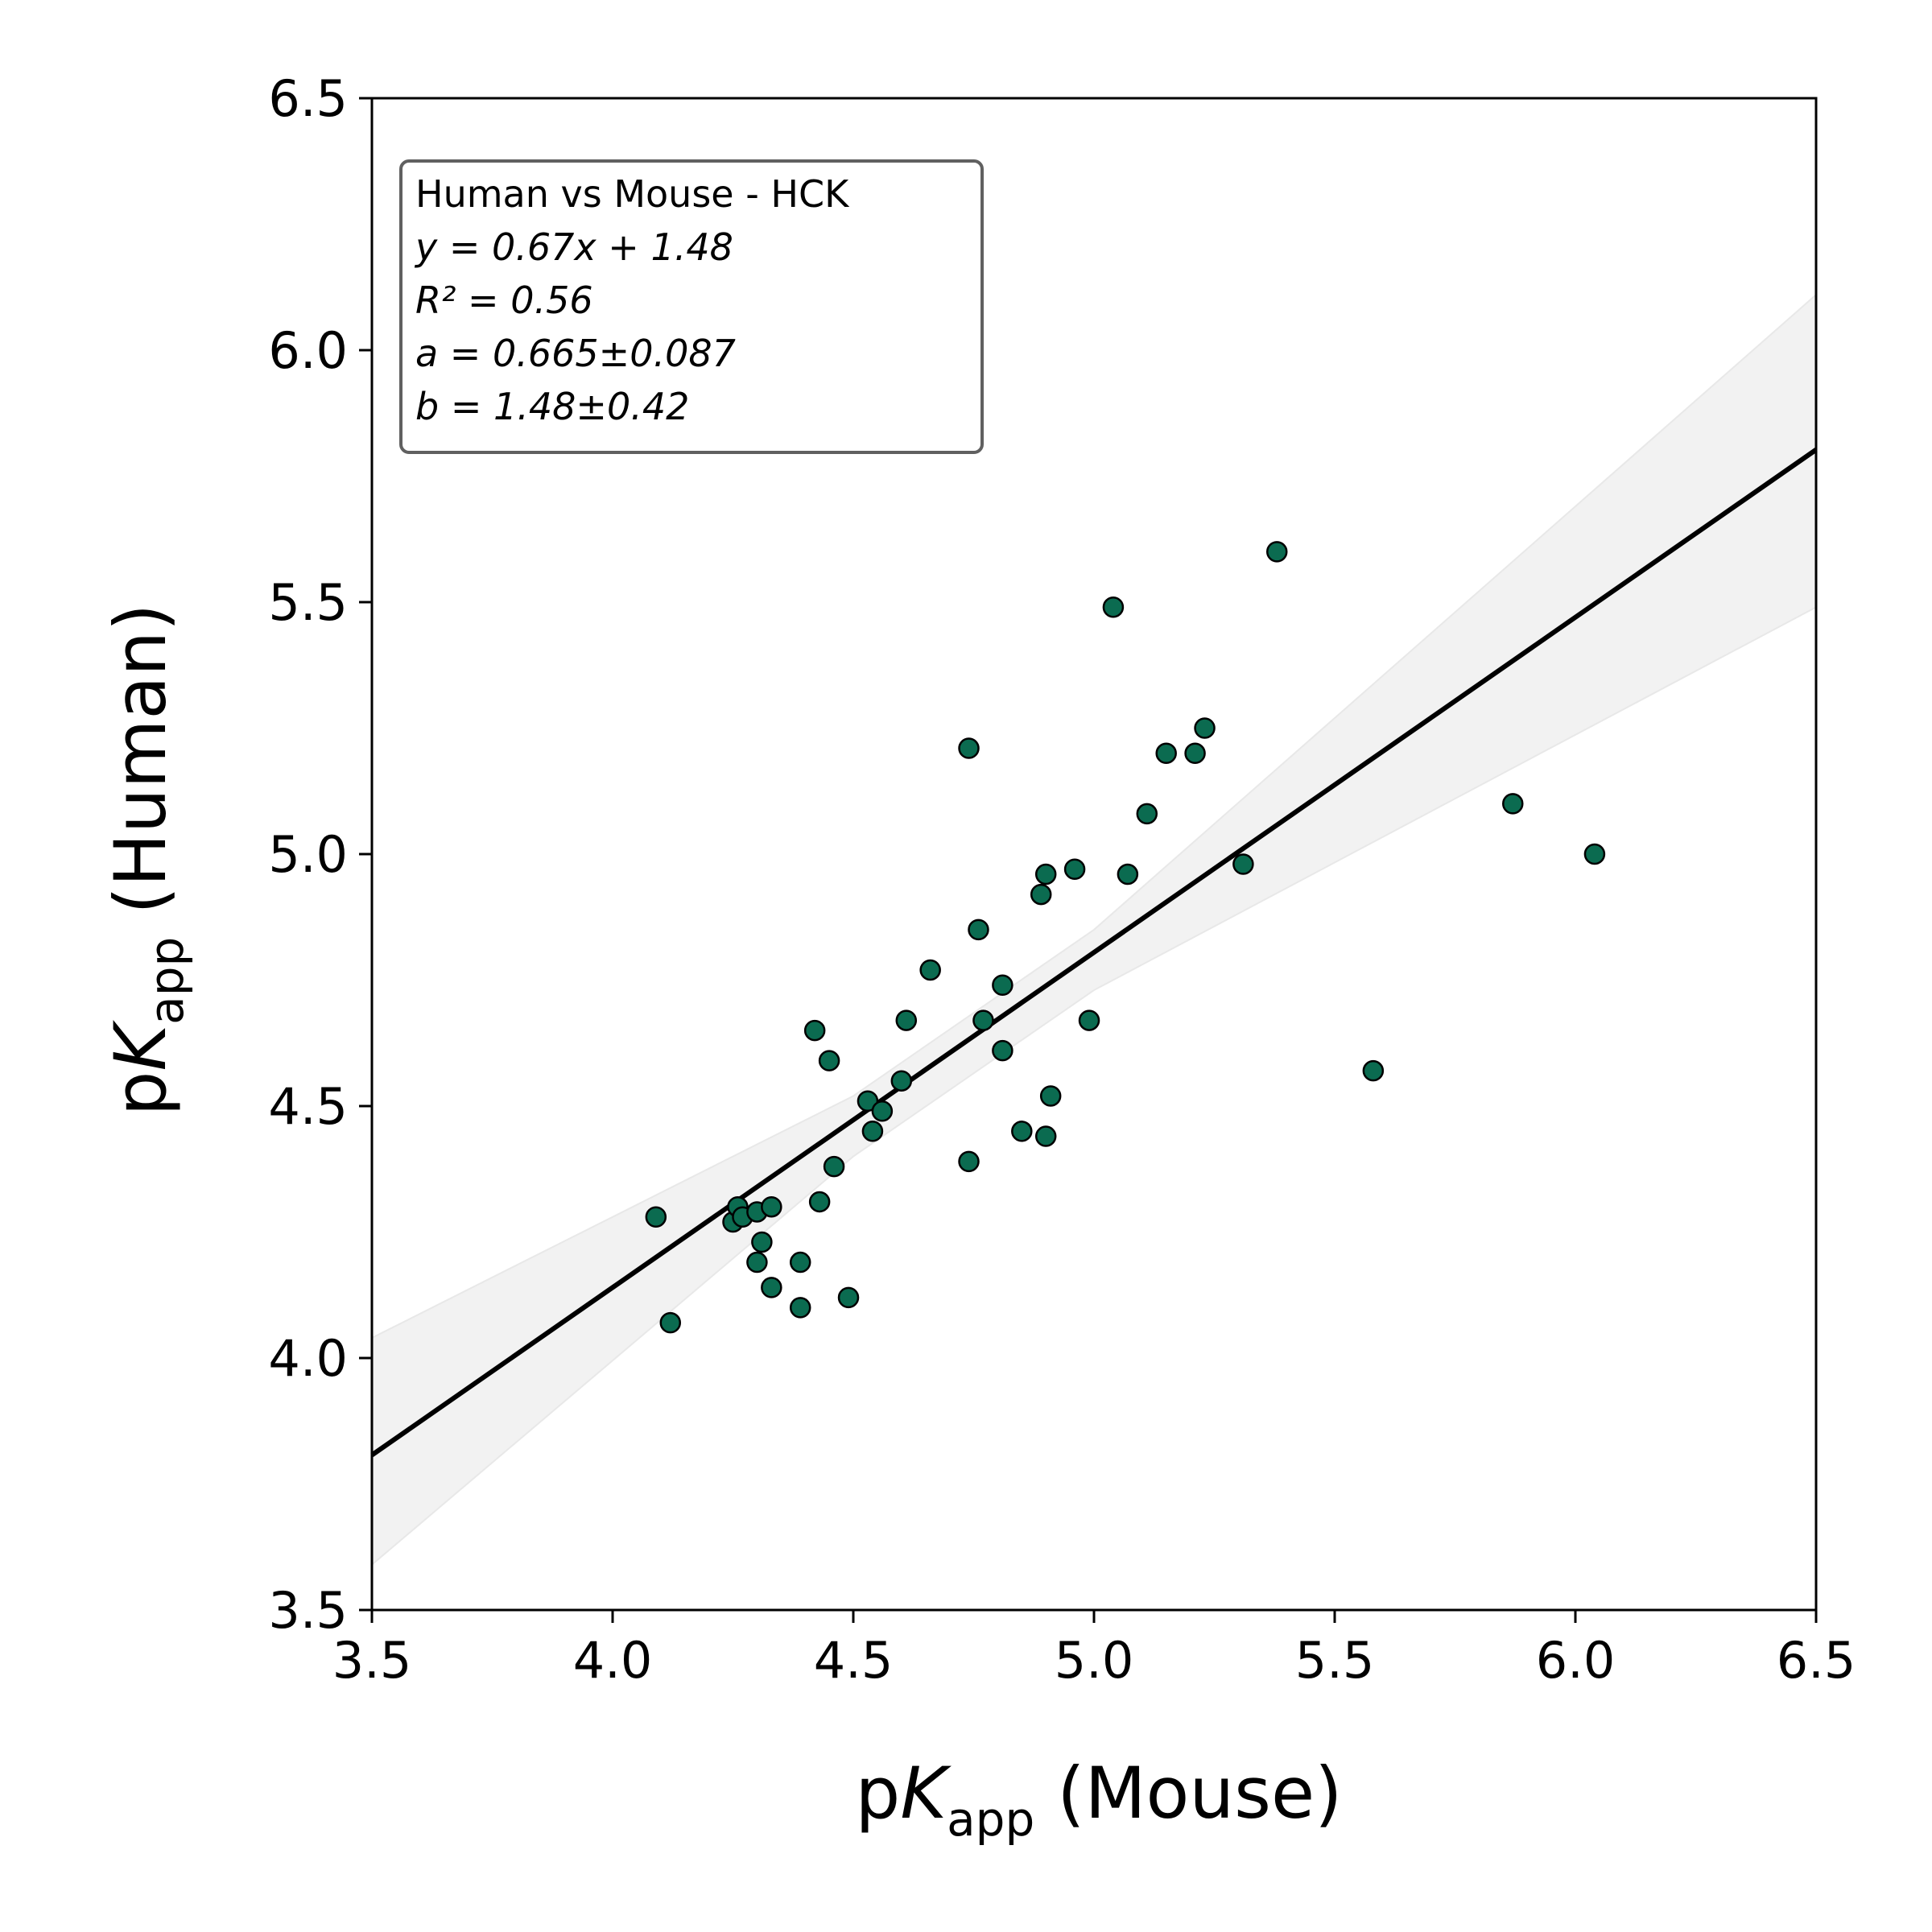 The width and height of the screenshot is (1932, 1932). What do you see at coordinates (504, 300) in the screenshot?
I see `annotation-r-squared: R² = 0.56` at bounding box center [504, 300].